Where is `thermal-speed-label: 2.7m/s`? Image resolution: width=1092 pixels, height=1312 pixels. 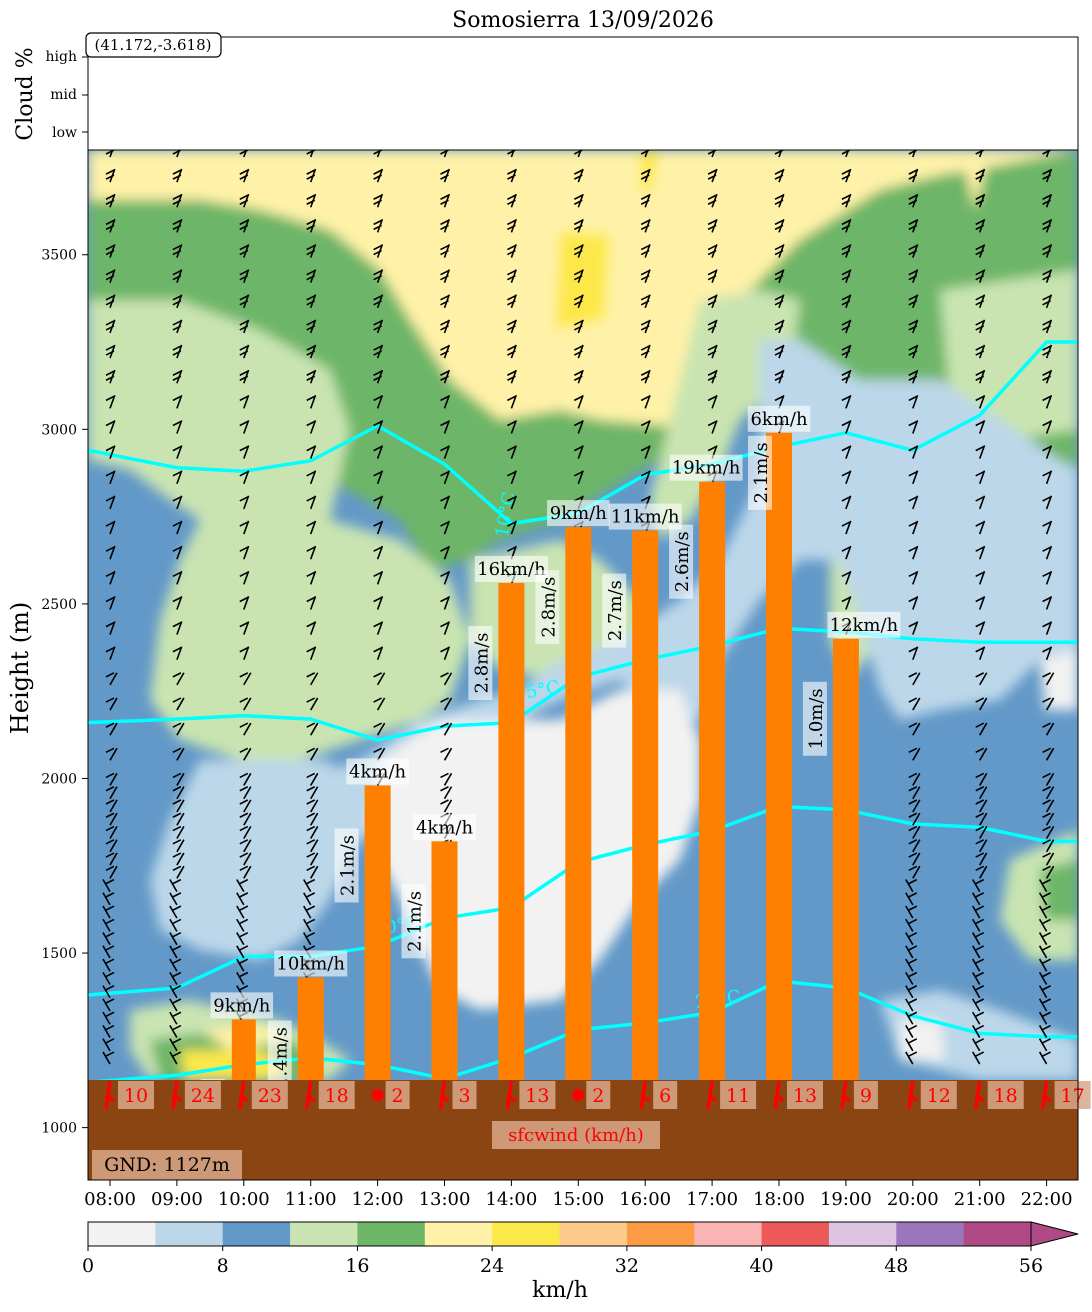 thermal-speed-label: 2.7m/s is located at coordinates (615, 610).